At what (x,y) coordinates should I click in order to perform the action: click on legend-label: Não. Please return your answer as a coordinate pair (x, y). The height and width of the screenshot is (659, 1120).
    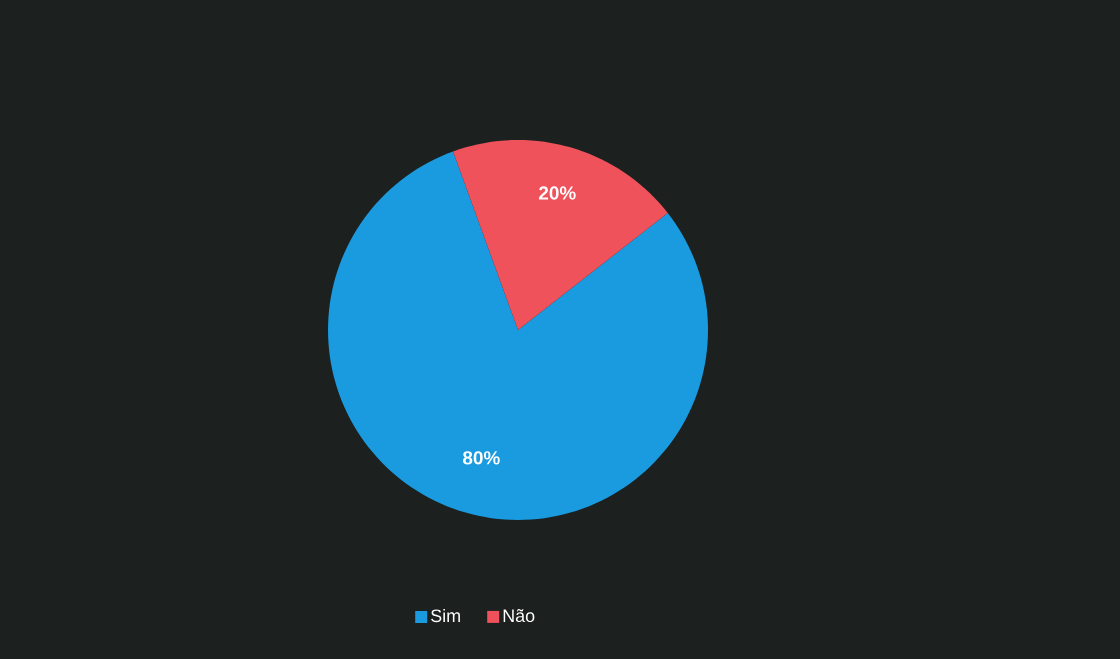
    Looking at the image, I should click on (519, 616).